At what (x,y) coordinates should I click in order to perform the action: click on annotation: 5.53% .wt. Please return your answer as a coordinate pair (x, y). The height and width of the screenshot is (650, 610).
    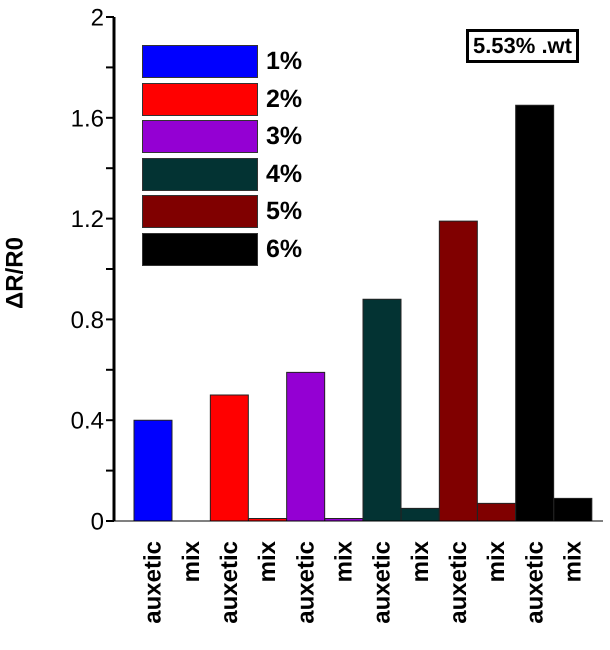
    Looking at the image, I should click on (522, 46).